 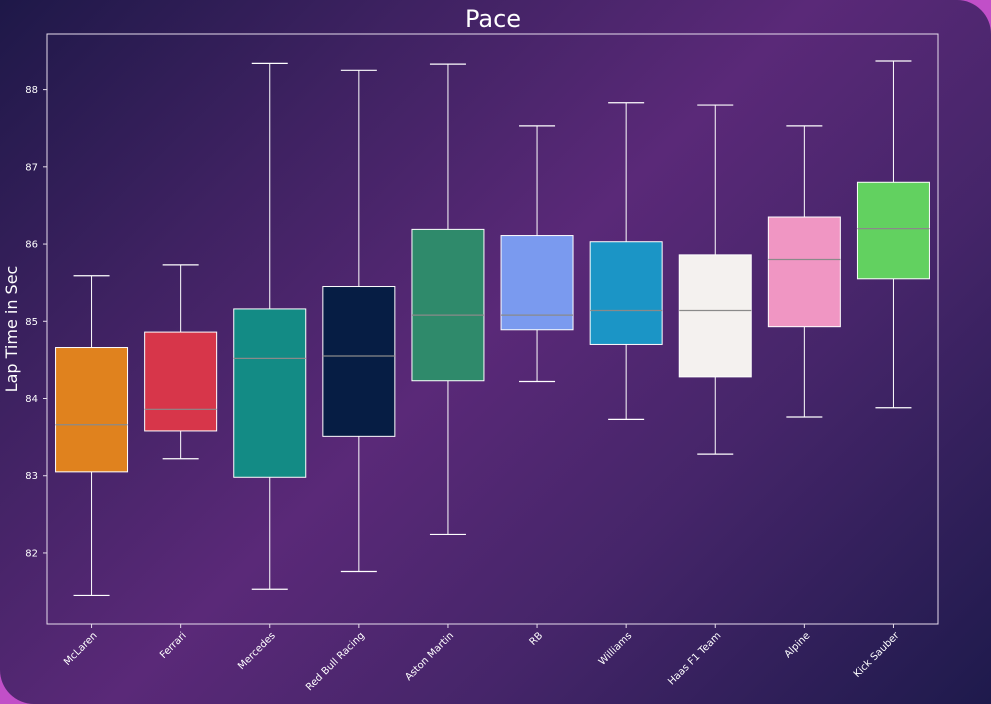 I want to click on x-tick-label: RB, so click(x=537, y=639).